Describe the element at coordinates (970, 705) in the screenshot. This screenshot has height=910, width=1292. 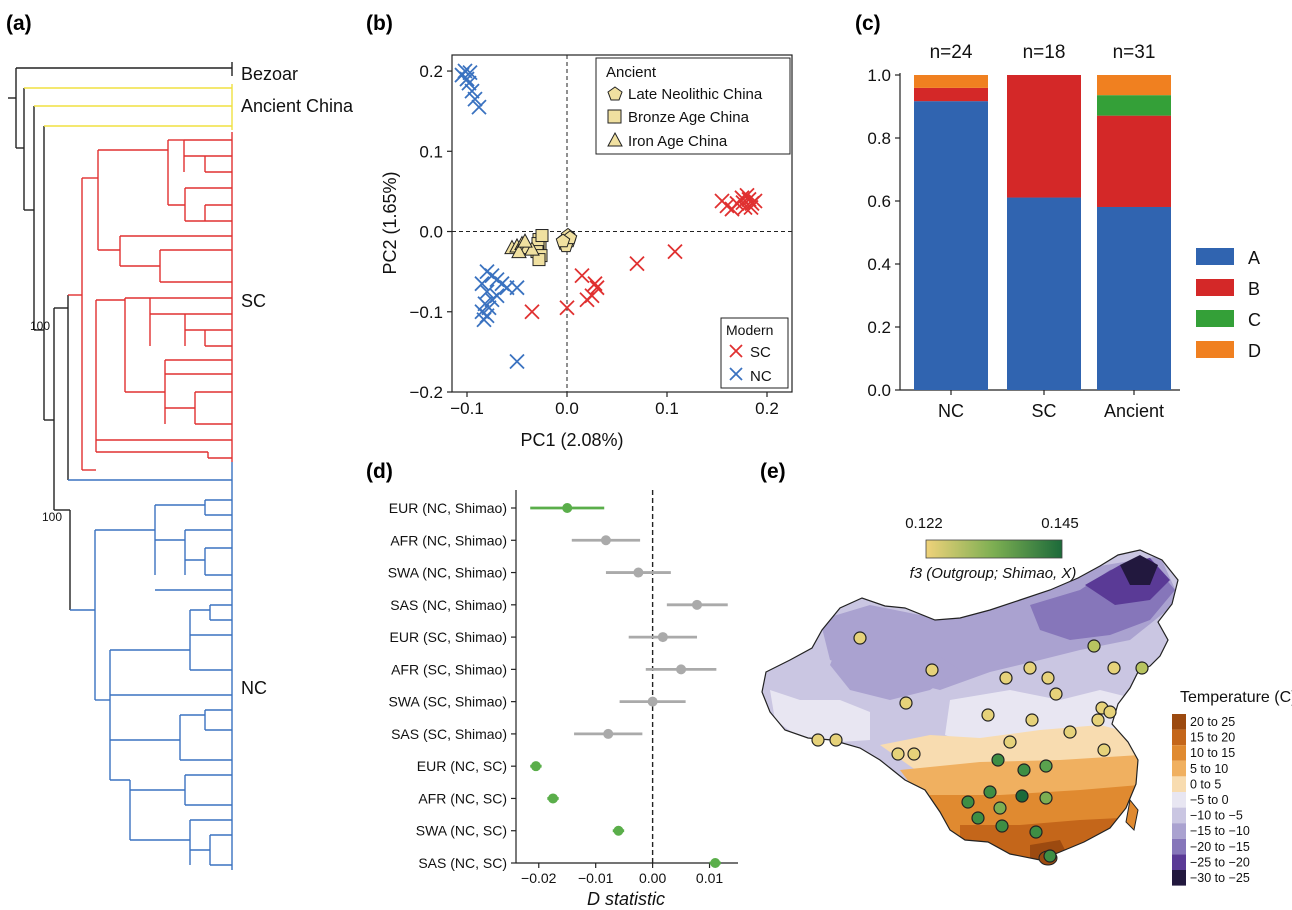
I see `temperature-zones` at that location.